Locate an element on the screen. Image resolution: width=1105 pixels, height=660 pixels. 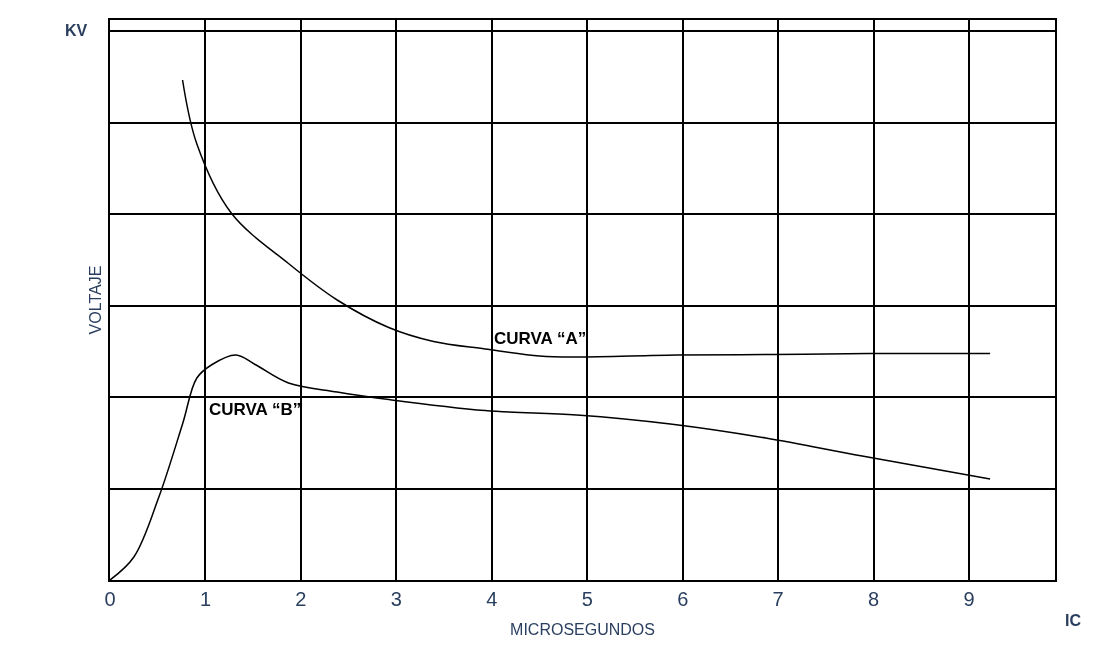
x-tick-label: 4 is located at coordinates (492, 599).